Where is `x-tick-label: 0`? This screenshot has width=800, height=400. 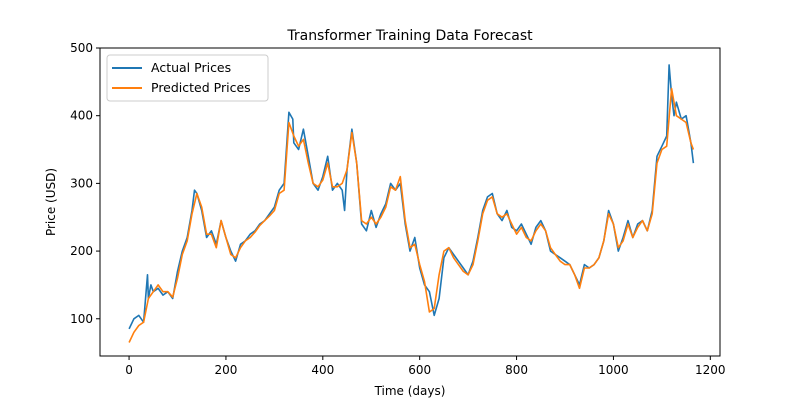
x-tick-label: 0 is located at coordinates (129, 370).